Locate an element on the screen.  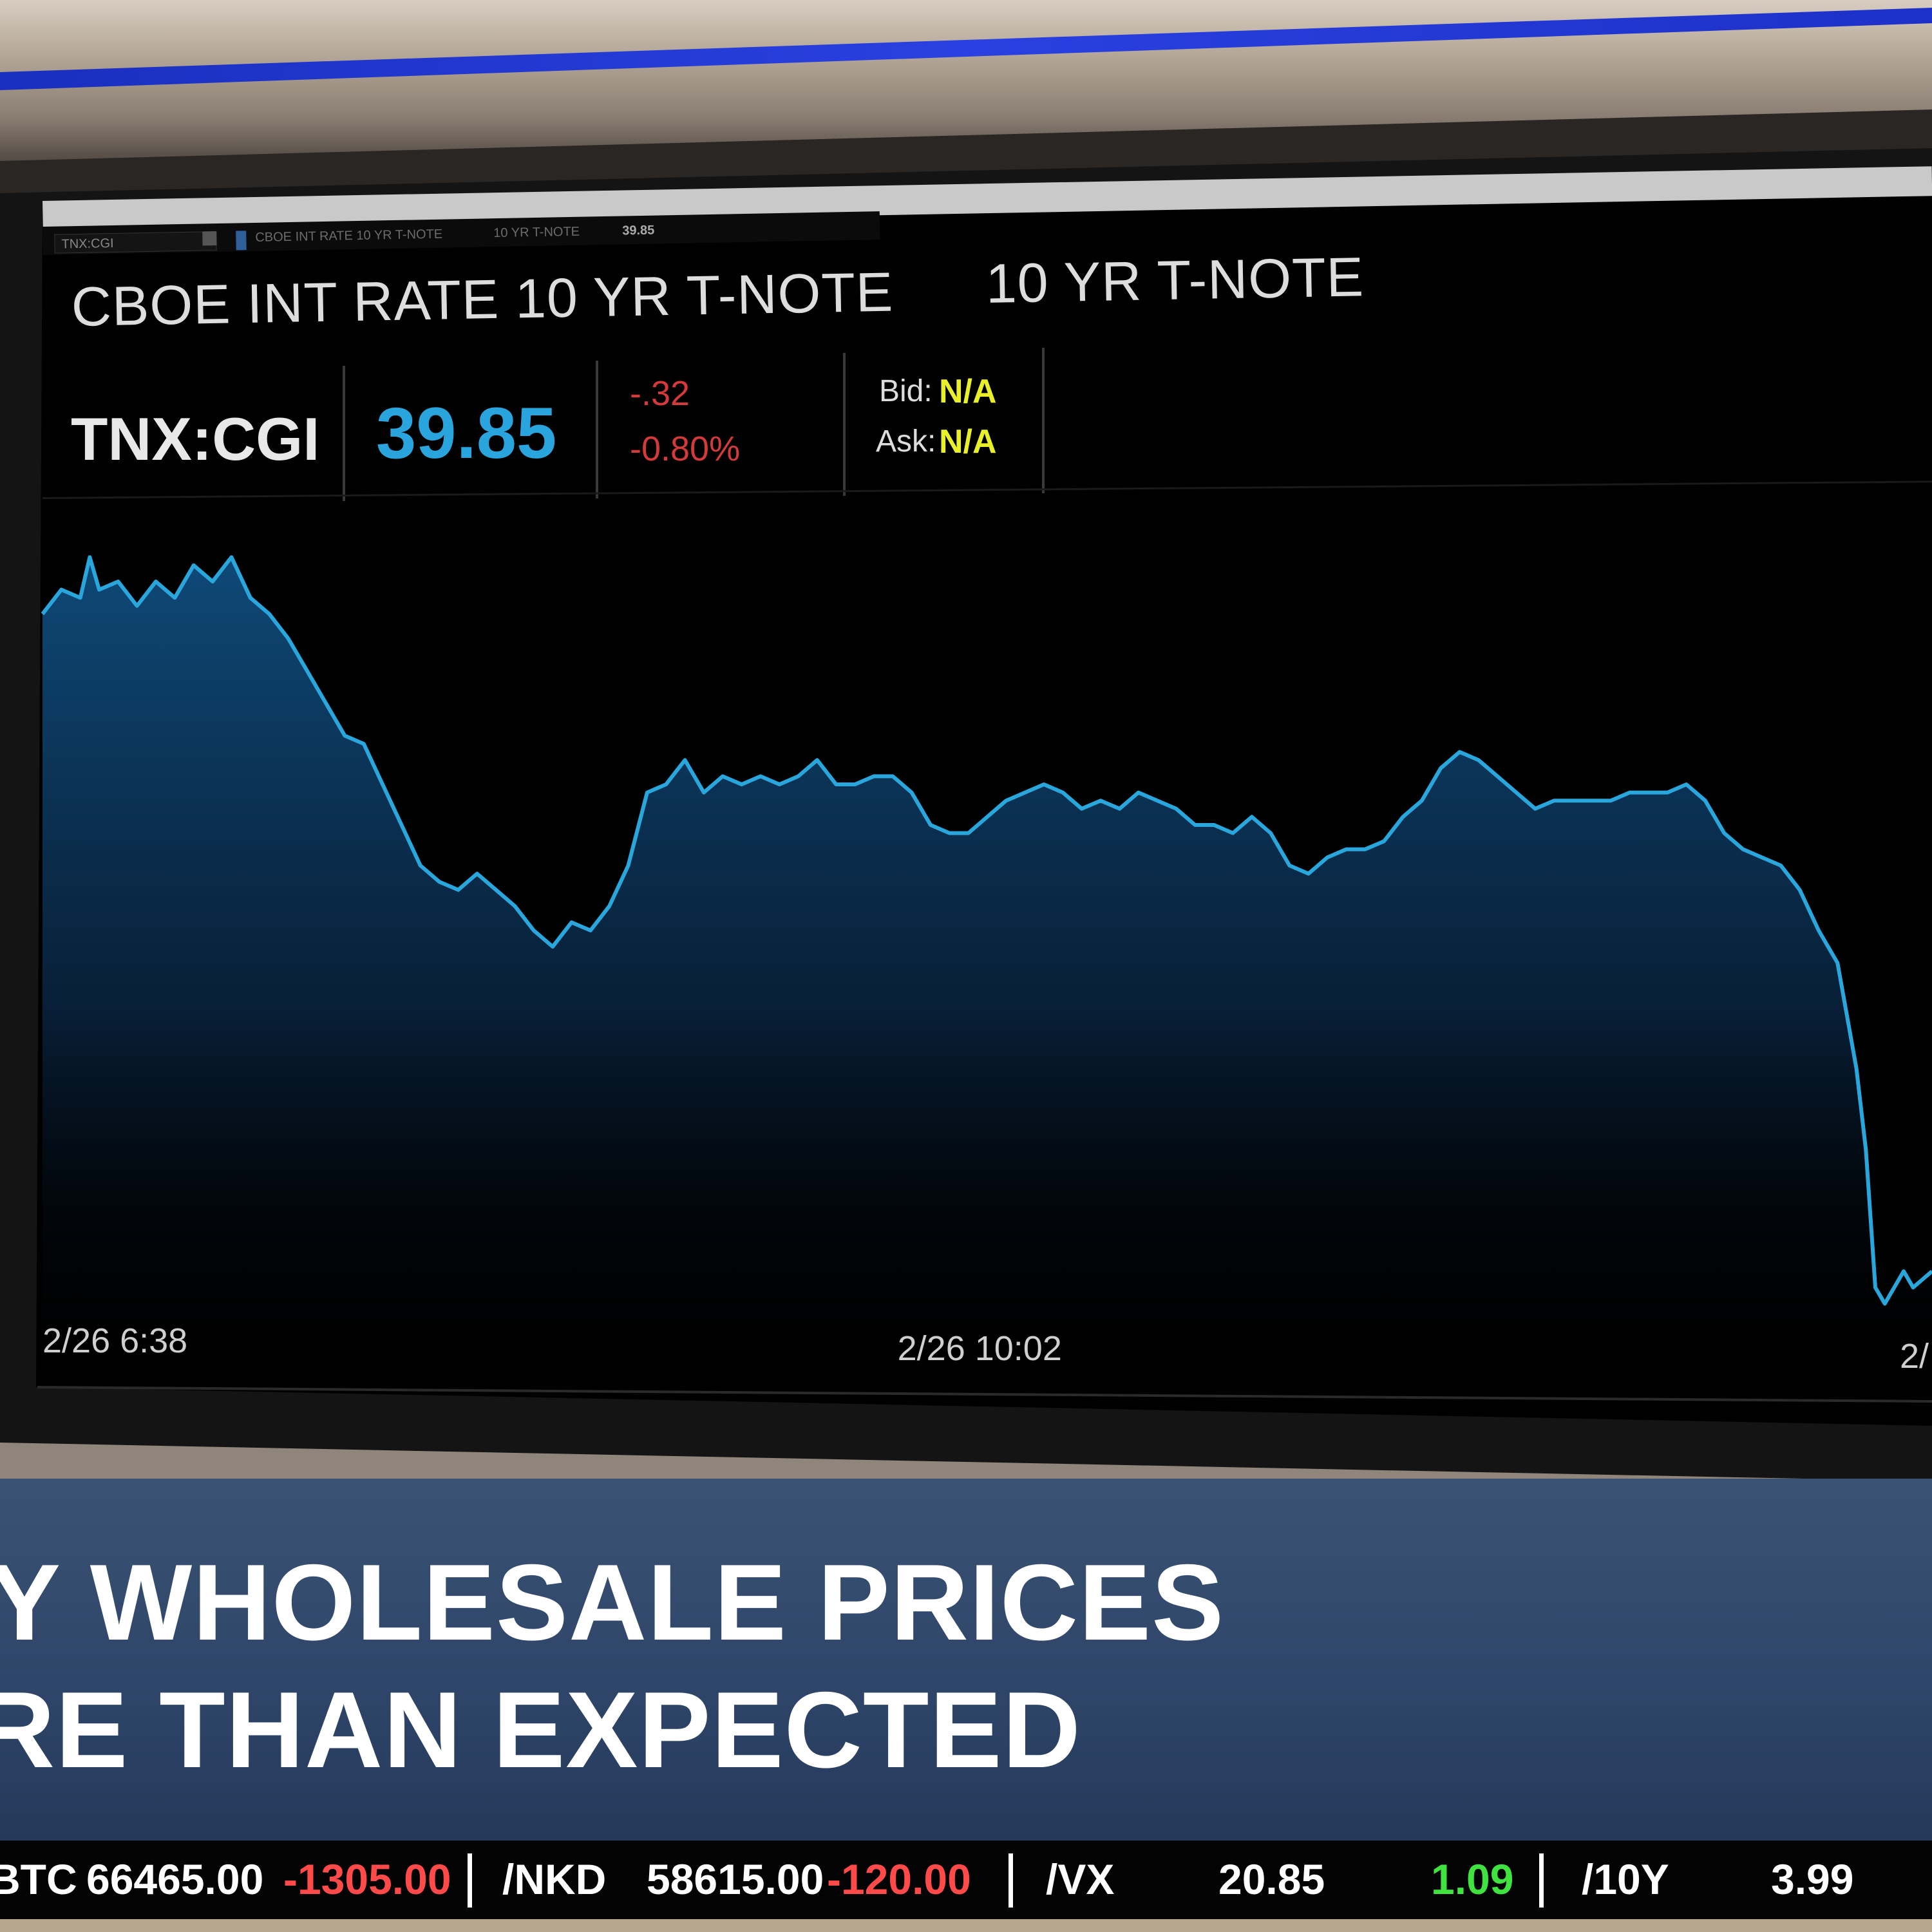
ticker-symbol: /VX is located at coordinates (1080, 1879).